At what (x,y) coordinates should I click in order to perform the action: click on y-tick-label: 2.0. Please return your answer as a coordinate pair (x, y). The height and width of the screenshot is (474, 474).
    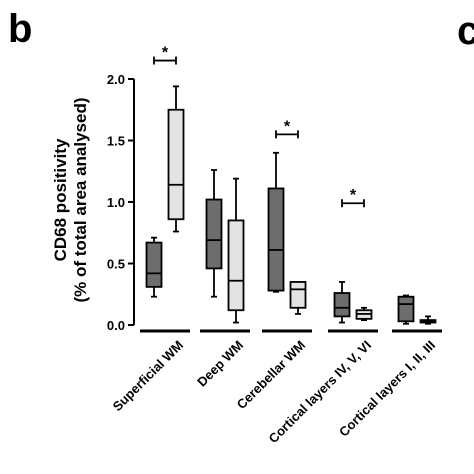
    Looking at the image, I should click on (116, 79).